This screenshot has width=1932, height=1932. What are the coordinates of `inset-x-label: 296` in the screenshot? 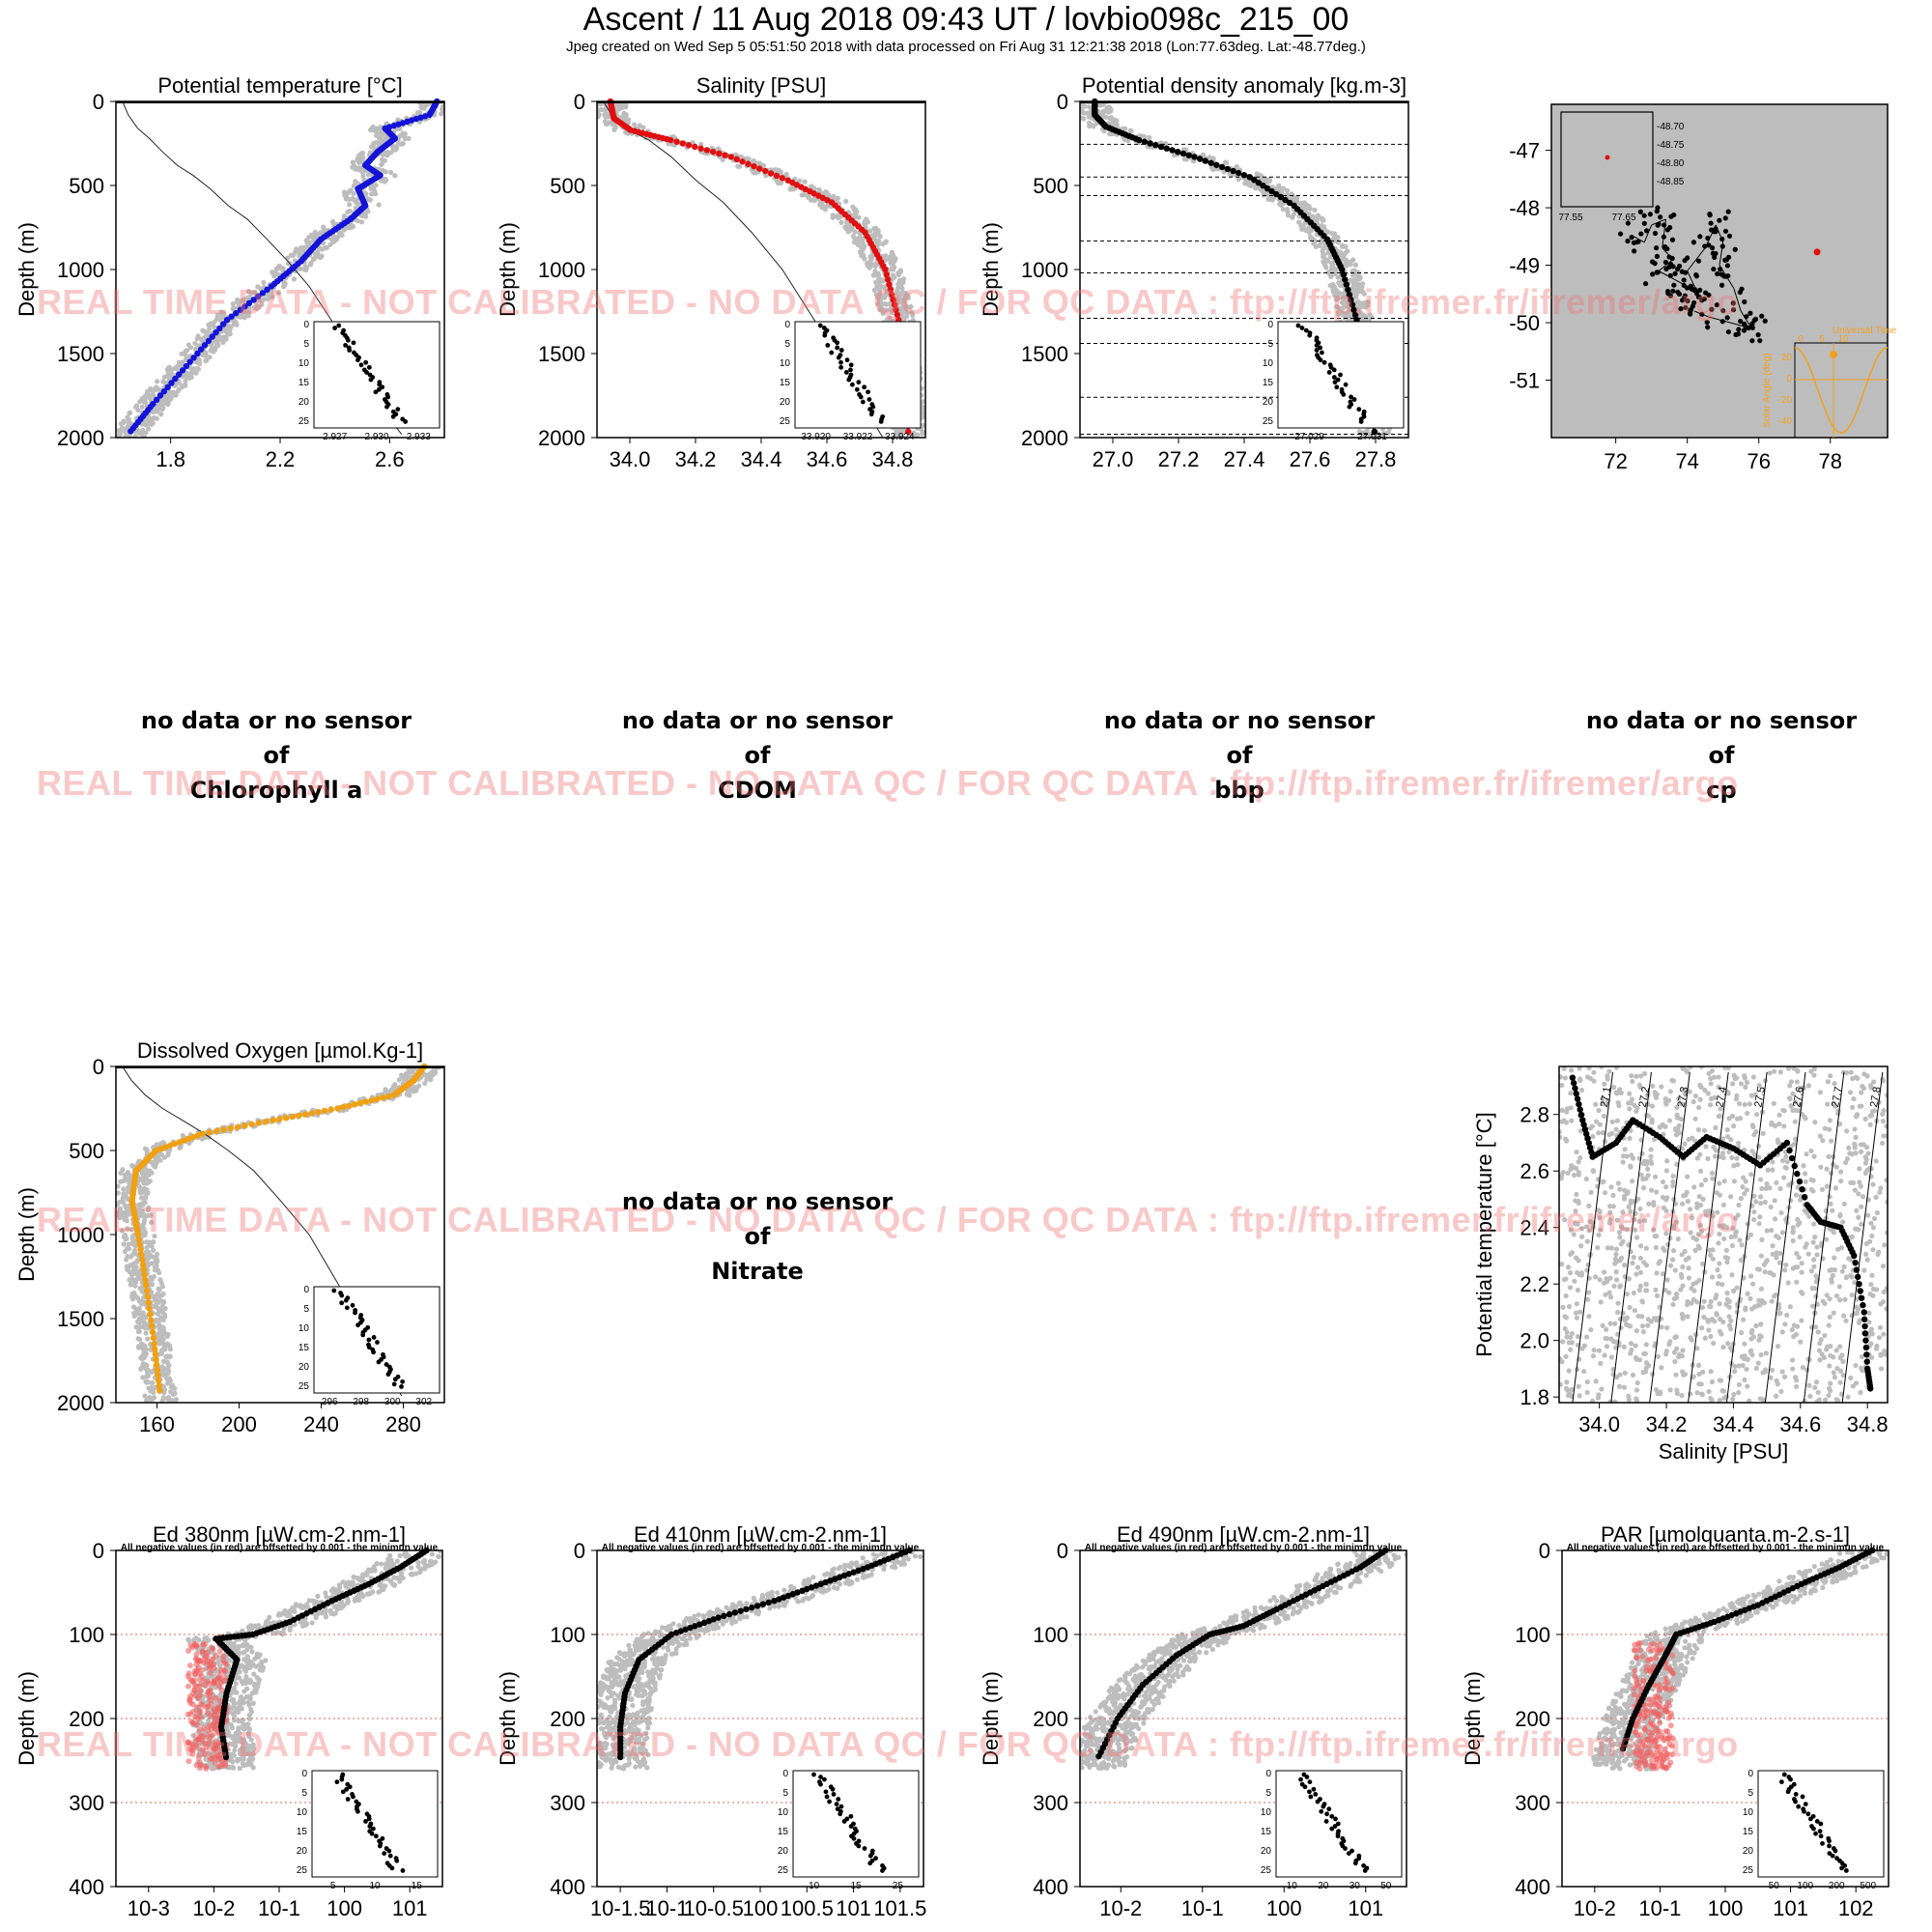 It's located at (330, 1402).